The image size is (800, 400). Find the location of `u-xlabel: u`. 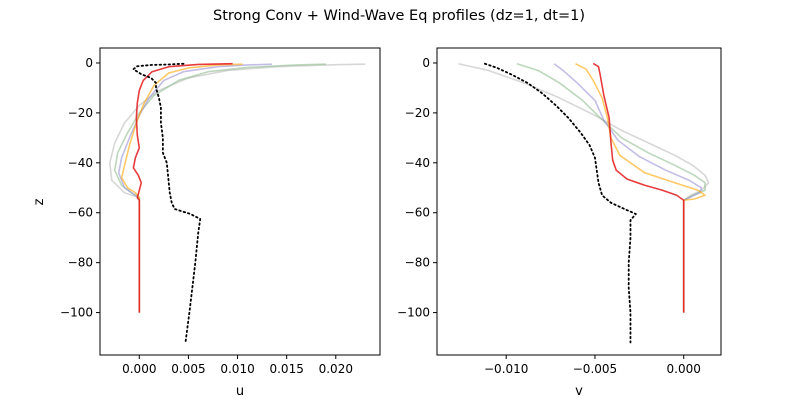

u-xlabel: u is located at coordinates (240, 391).